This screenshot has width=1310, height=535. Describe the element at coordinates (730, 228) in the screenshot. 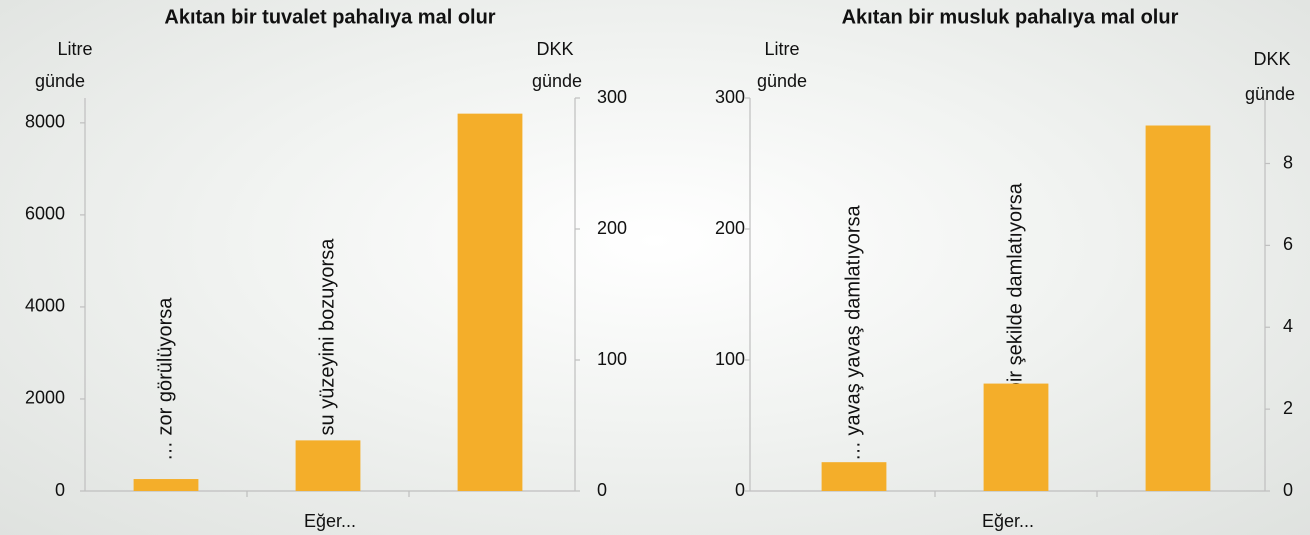

I see `y-tick-label: 200` at that location.